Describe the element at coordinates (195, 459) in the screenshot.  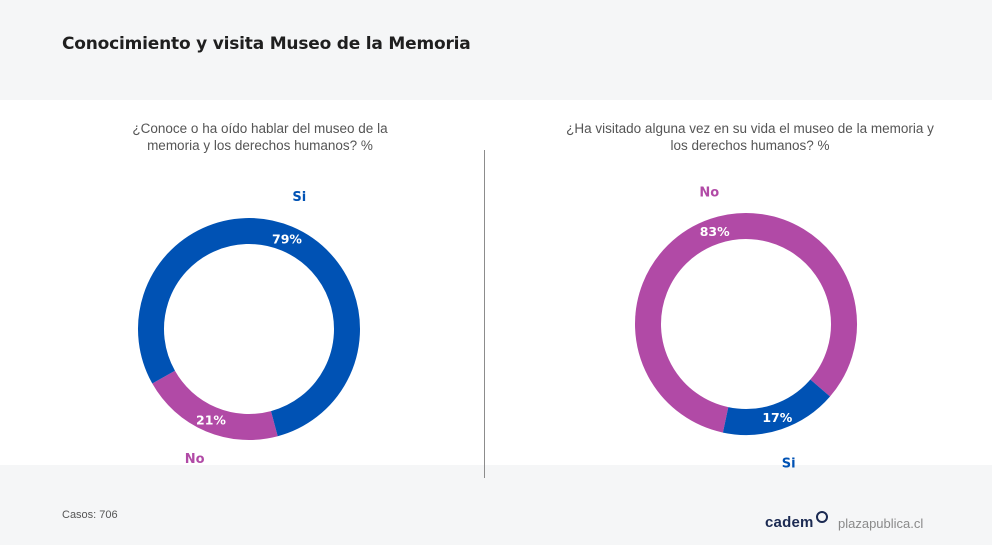
I see `chart-1-category-label-no: No` at that location.